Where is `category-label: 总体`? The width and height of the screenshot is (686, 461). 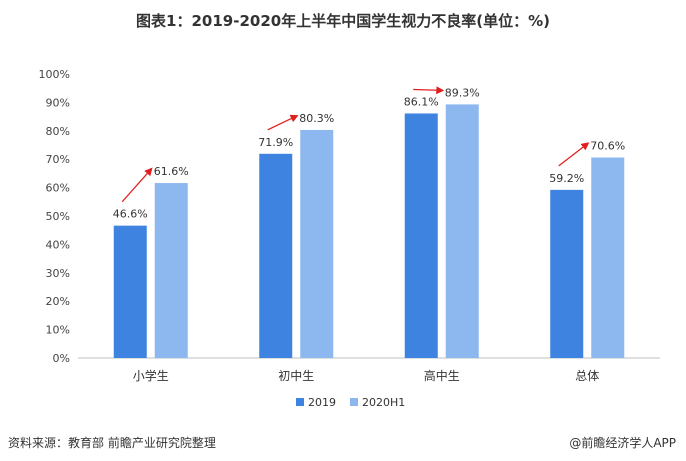
category-label: 总体 is located at coordinates (587, 376).